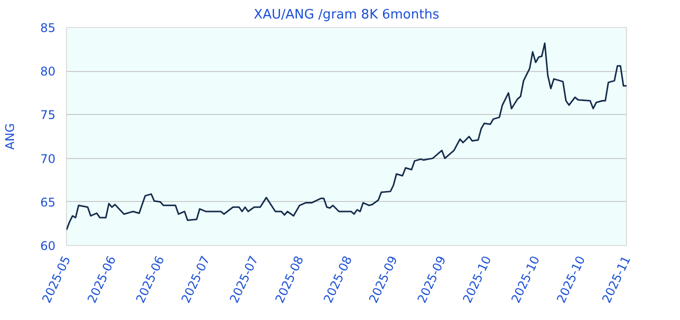 This screenshot has width=680, height=320. What do you see at coordinates (10, 136) in the screenshot?
I see `y-axis-title: ANG` at bounding box center [10, 136].